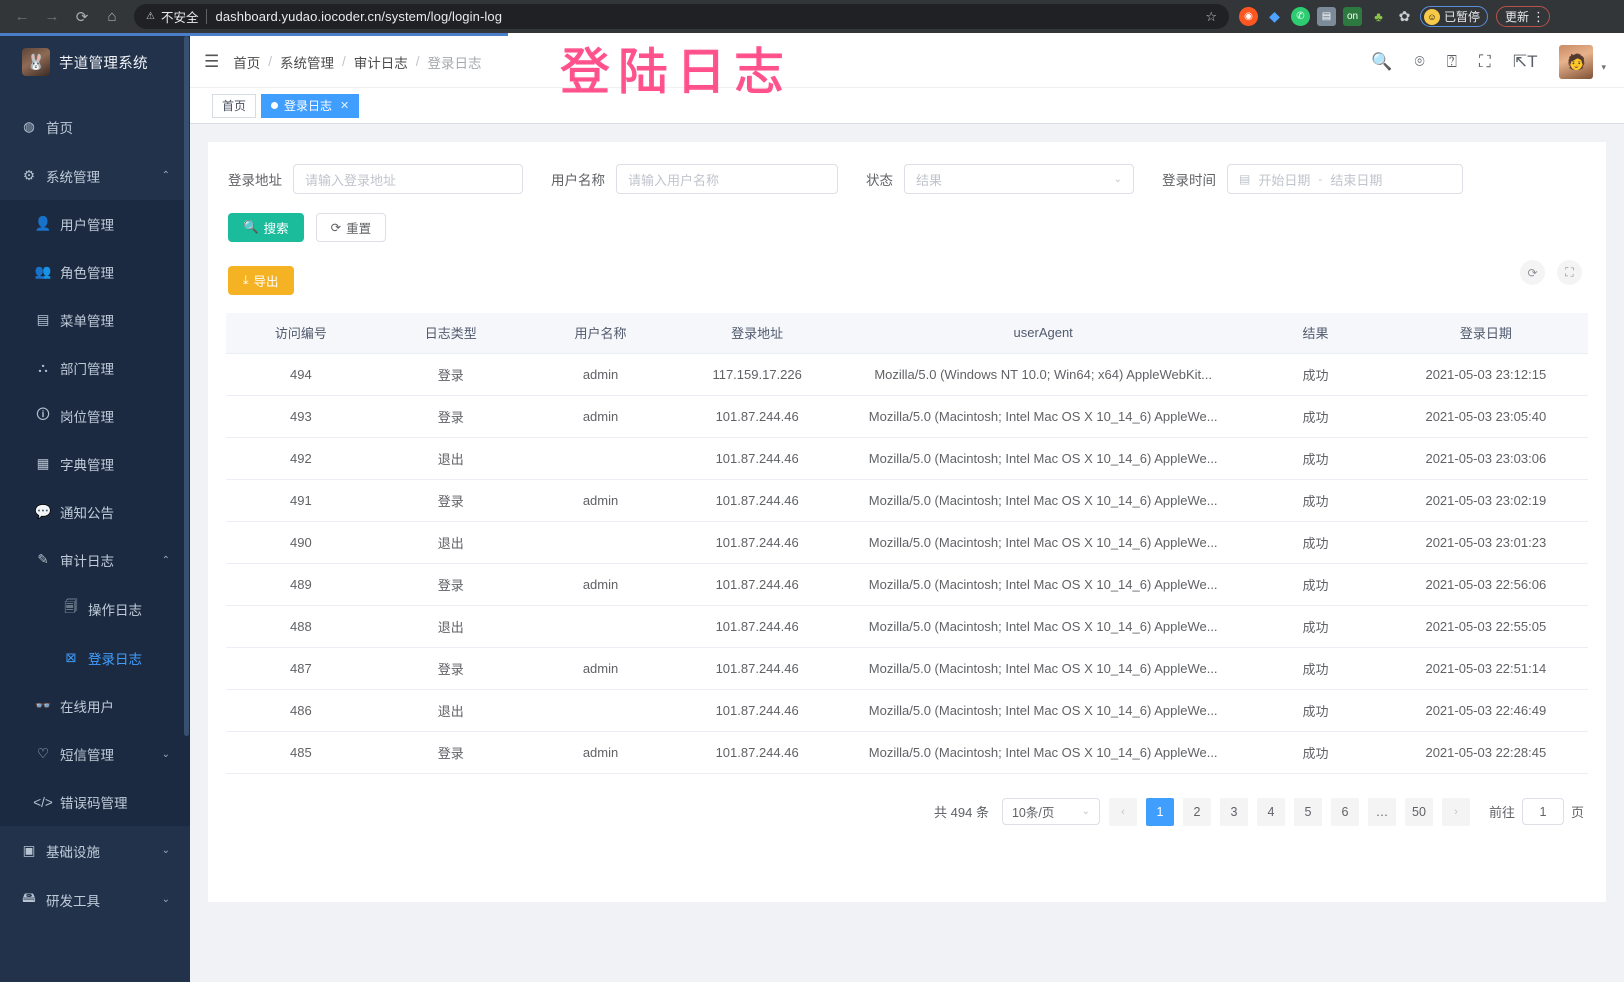  What do you see at coordinates (1248, 16) in the screenshot?
I see `extension-icon-1: ◉` at bounding box center [1248, 16].